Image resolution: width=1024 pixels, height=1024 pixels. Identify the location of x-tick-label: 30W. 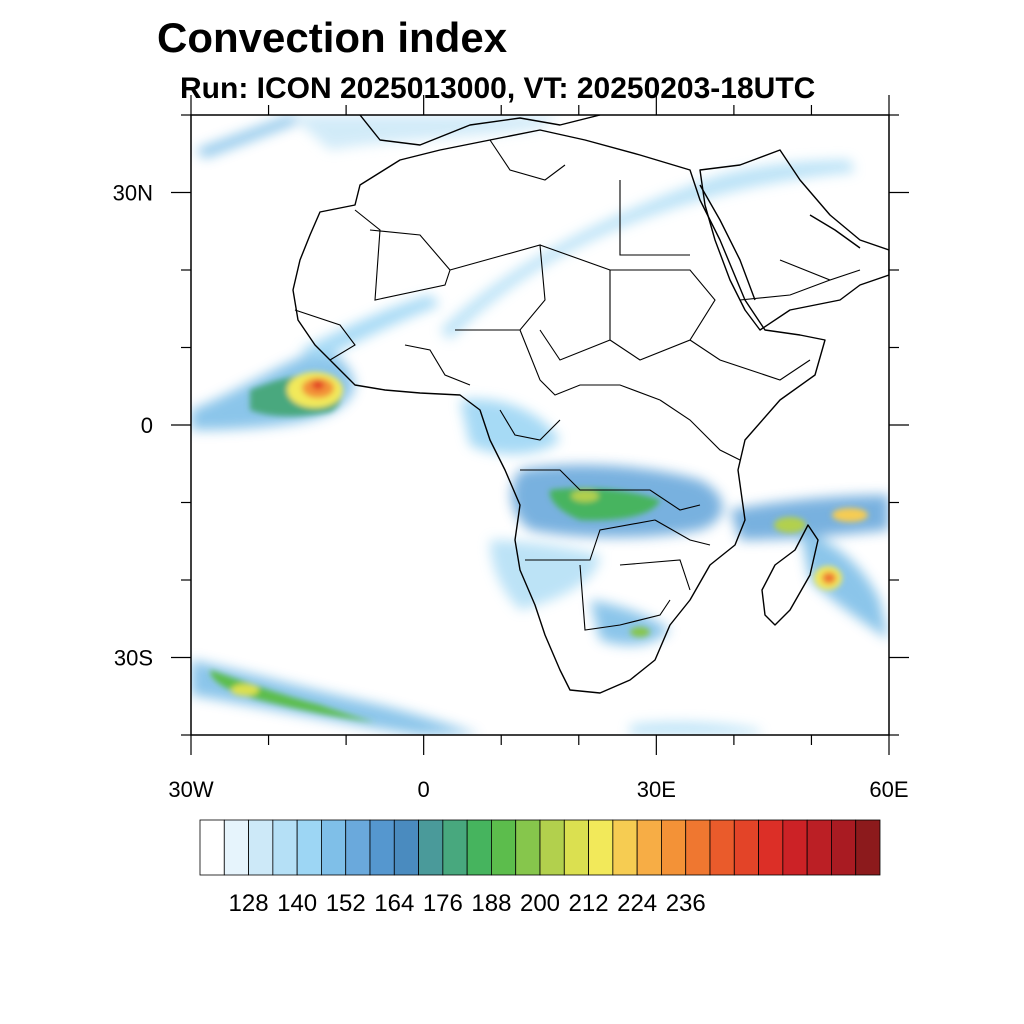
(190, 789).